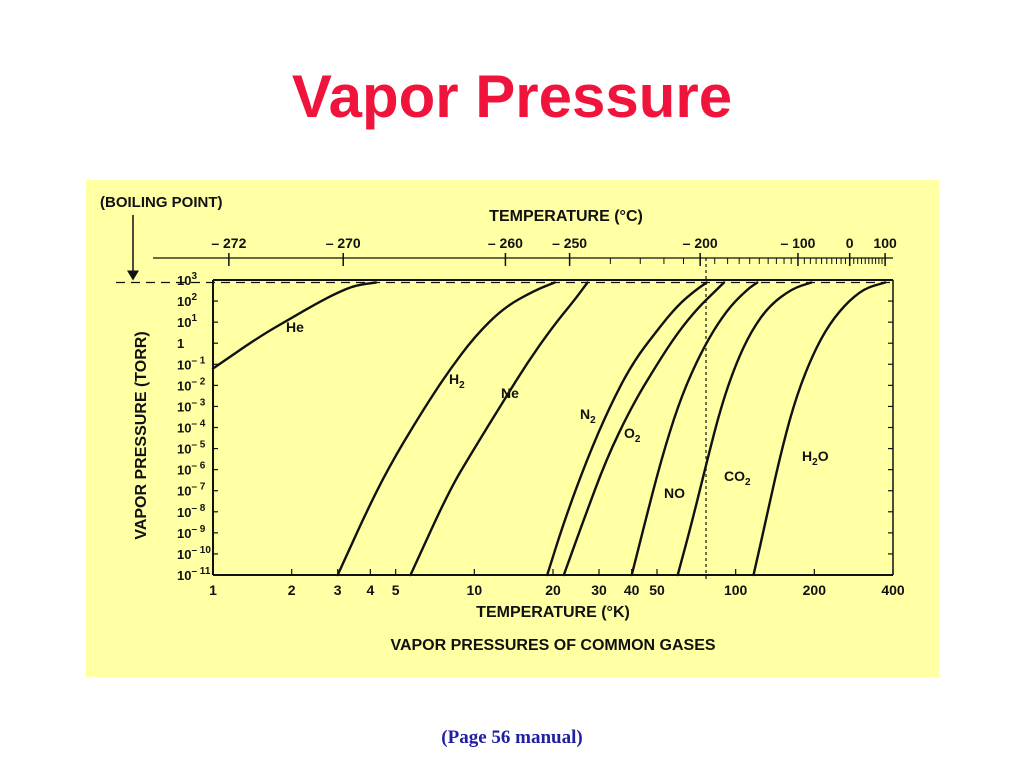 This screenshot has height=768, width=1024. What do you see at coordinates (191, 427) in the screenshot?
I see `y-tick-label: 10– 4` at bounding box center [191, 427].